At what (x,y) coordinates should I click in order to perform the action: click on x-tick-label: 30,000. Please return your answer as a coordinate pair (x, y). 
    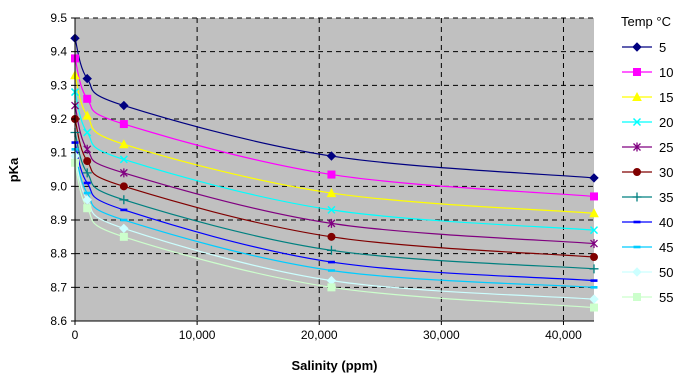
    Looking at the image, I should click on (441, 335).